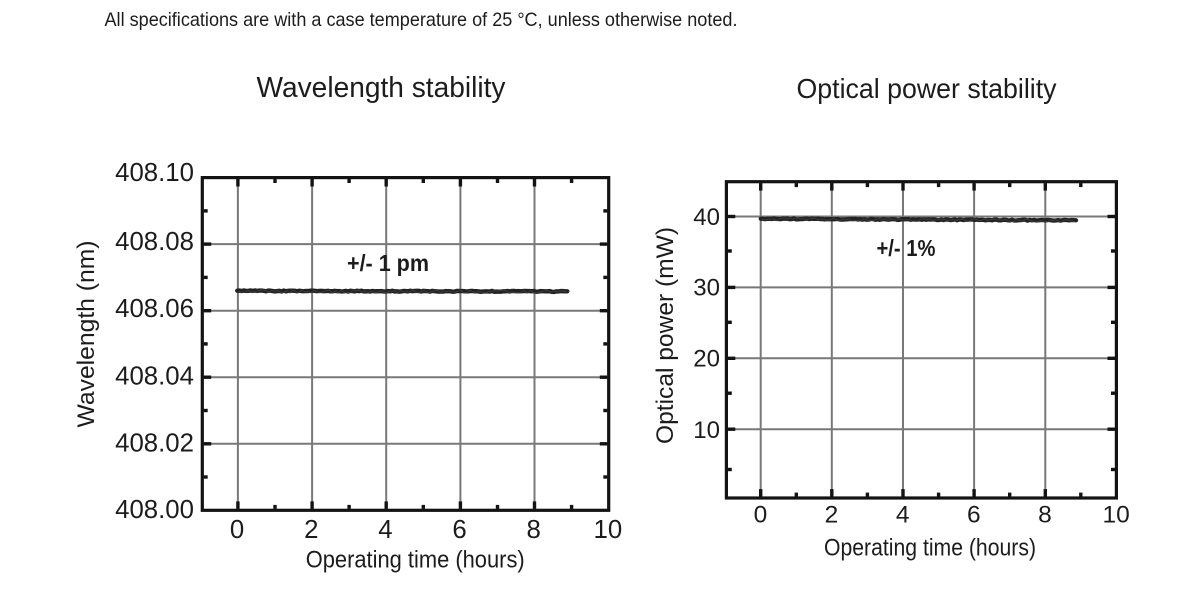 This screenshot has height=594, width=1186. What do you see at coordinates (154, 444) in the screenshot?
I see `svg-text: 408.02` at bounding box center [154, 444].